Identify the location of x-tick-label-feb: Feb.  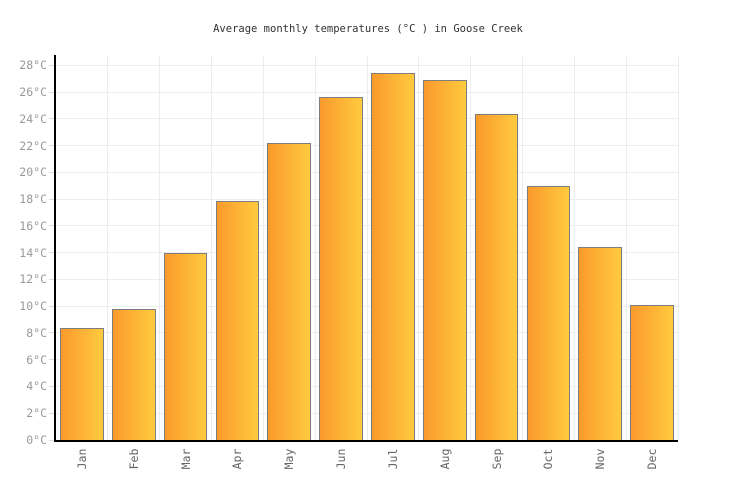
(133, 459).